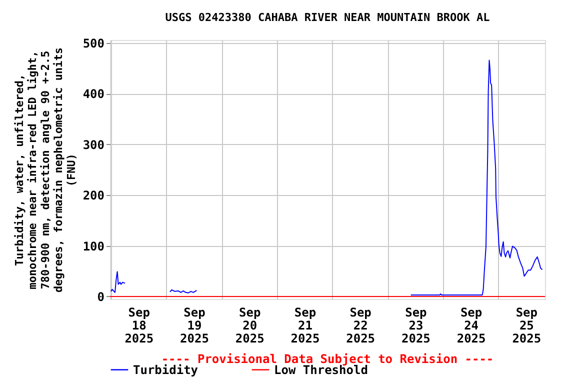 The image size is (576, 384). I want to click on x-tick-label: Sep 22 2025, so click(361, 326).